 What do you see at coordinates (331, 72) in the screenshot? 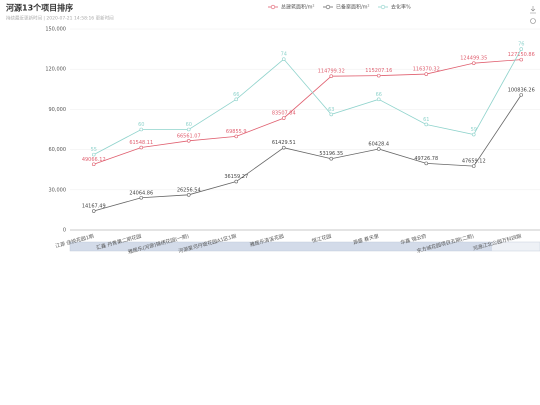
I see `data-label: 114799.32` at bounding box center [331, 72].